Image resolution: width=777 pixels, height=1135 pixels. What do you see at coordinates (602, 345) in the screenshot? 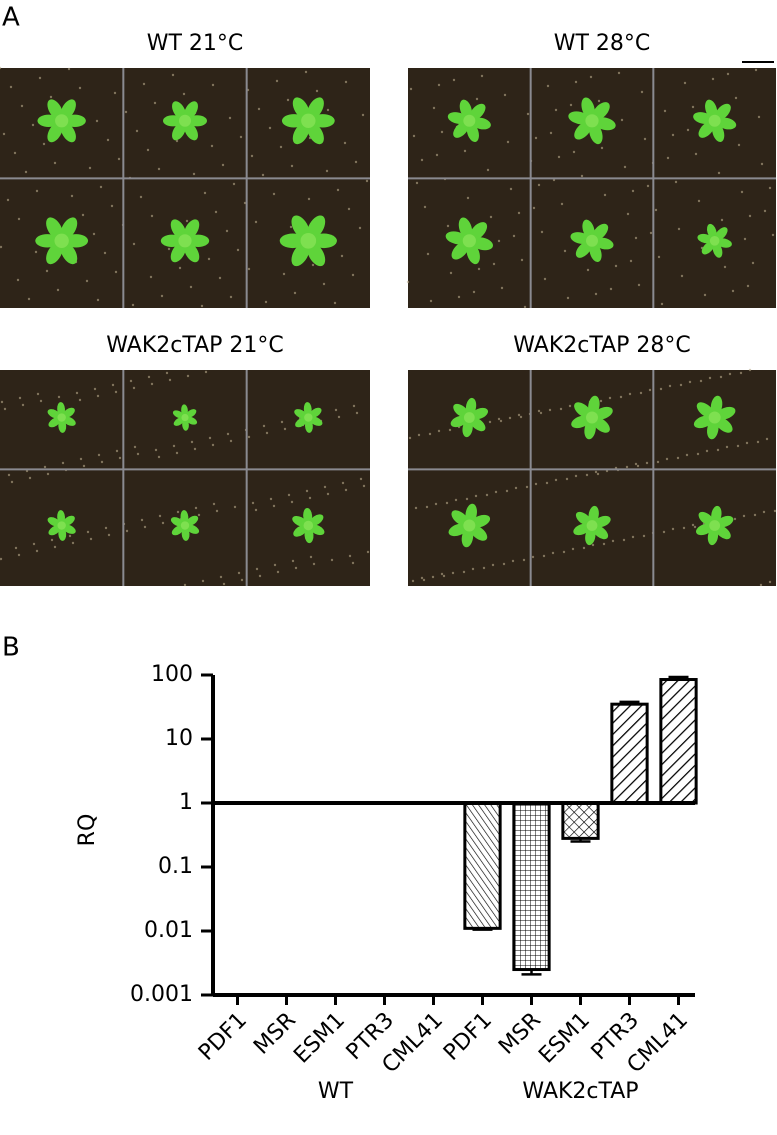
I see `photo-title: WAK2cTAP 28°C` at bounding box center [602, 345].